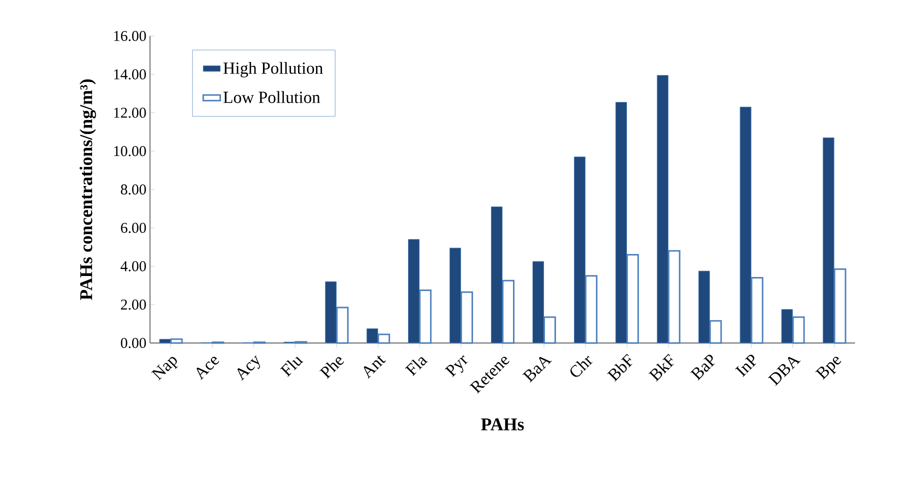 This screenshot has width=902, height=495. I want to click on x-tick-label: Chr, so click(581, 366).